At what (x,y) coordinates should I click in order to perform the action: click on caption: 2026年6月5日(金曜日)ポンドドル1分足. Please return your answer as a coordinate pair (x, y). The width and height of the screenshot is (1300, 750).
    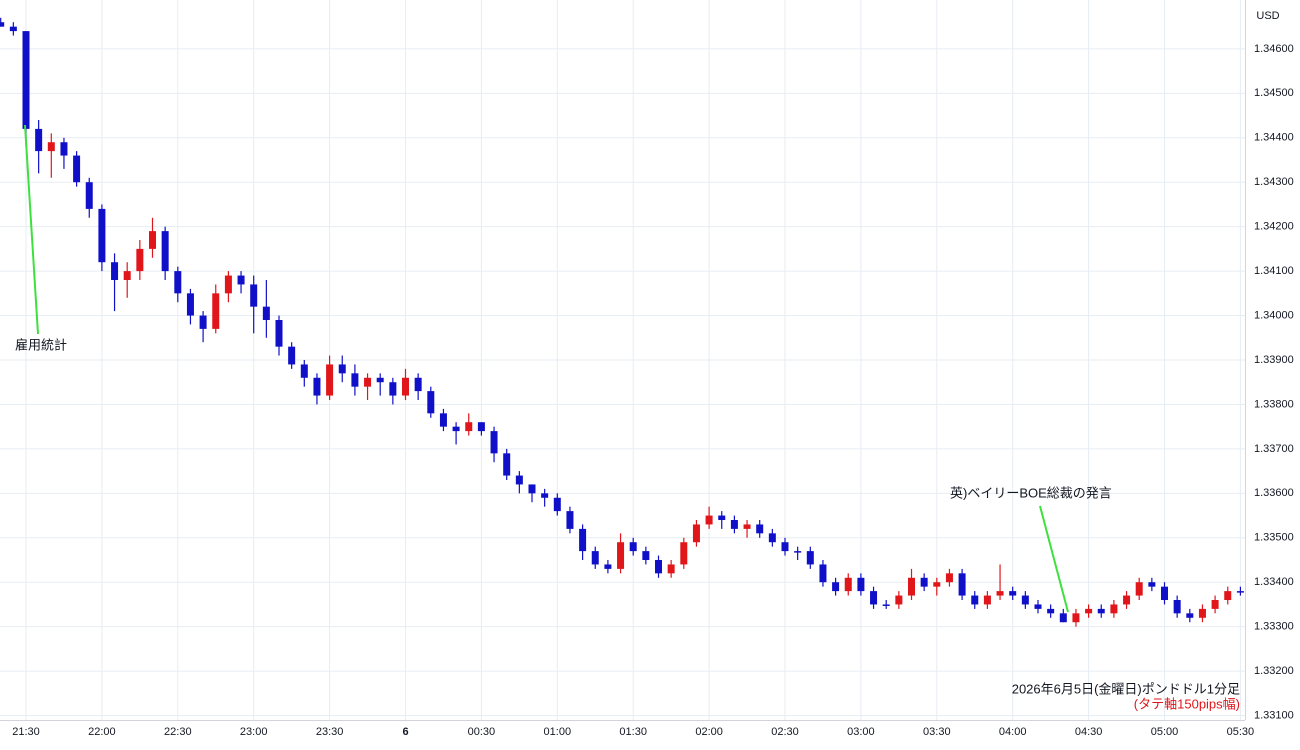
    Looking at the image, I should click on (1126, 688).